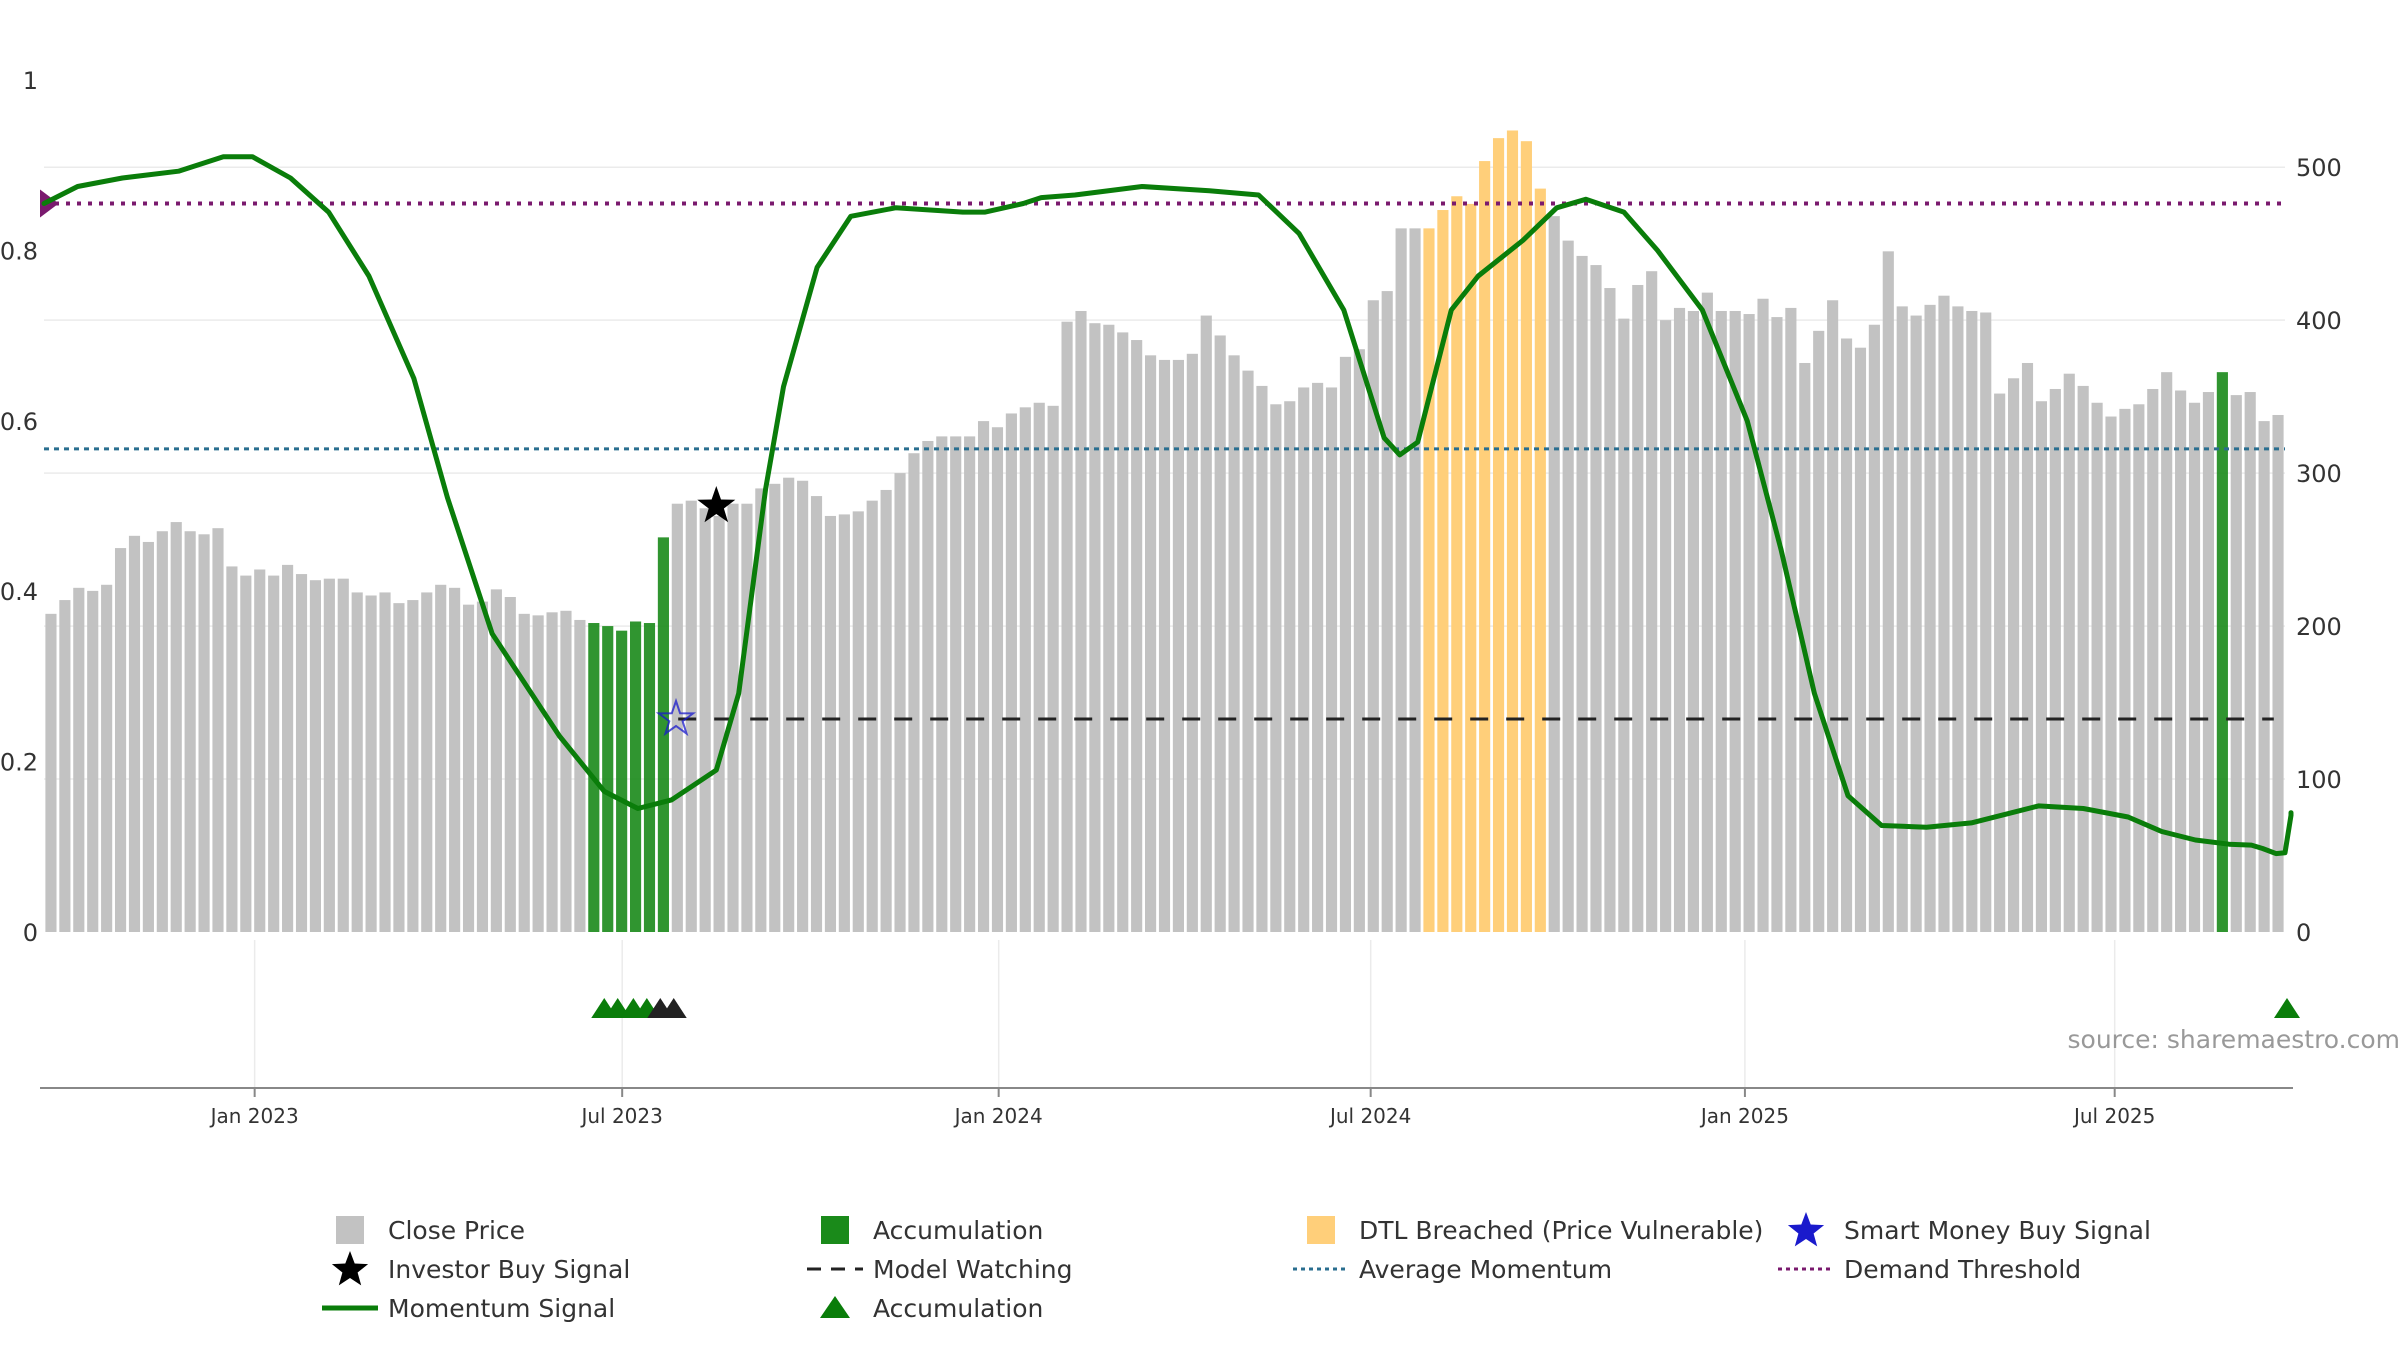 The image size is (2400, 1350). I want to click on accumulation-marker, so click(2287, 1008).